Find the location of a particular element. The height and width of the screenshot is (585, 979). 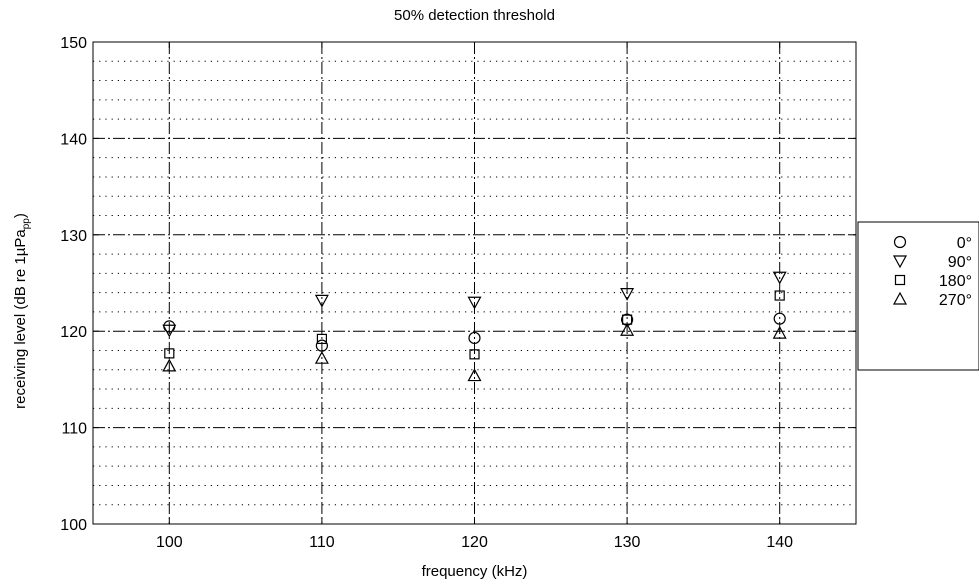

chart-title: 50% detection threshold is located at coordinates (474, 15).